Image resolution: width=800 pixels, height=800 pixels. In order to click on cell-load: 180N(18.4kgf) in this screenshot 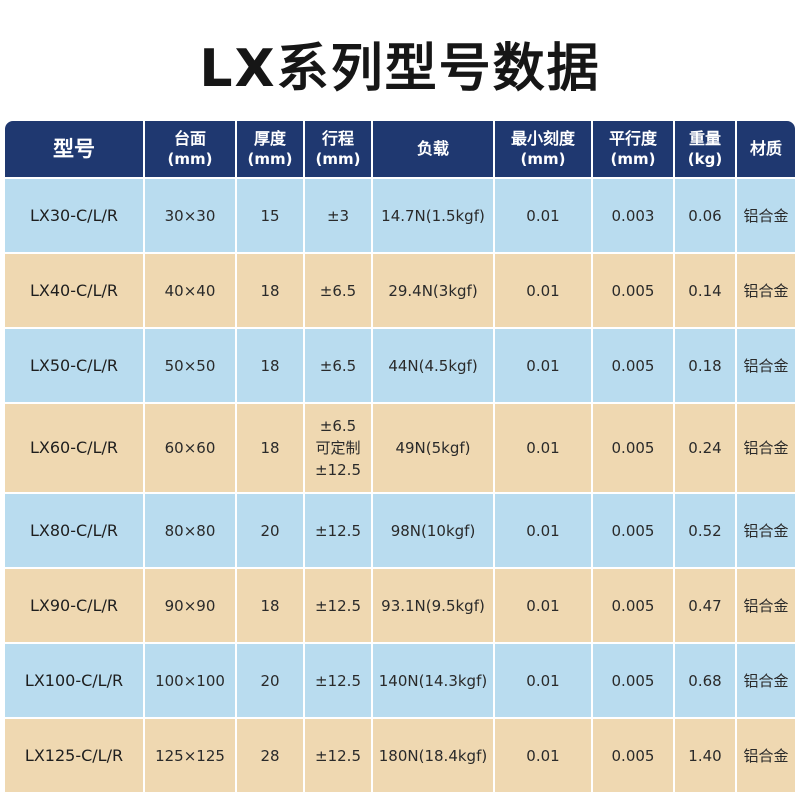, I will do `click(434, 756)`.